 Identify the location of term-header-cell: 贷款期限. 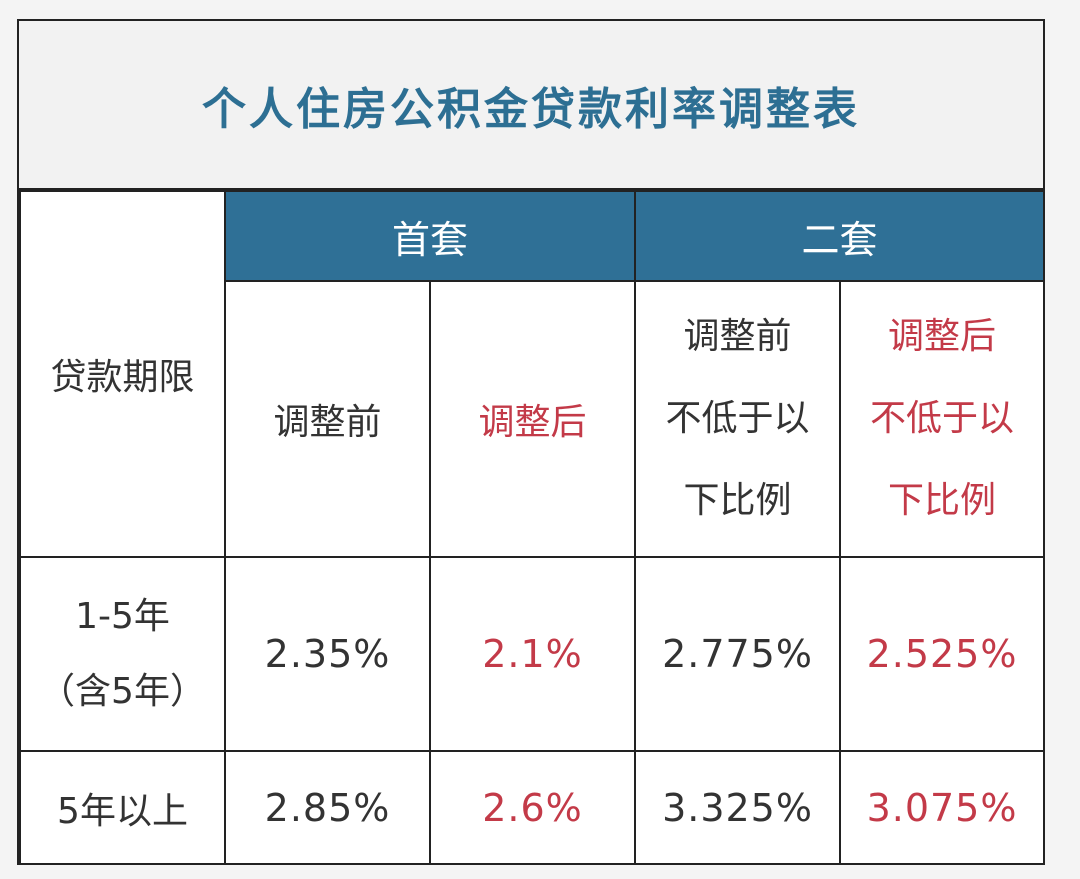
(122, 374).